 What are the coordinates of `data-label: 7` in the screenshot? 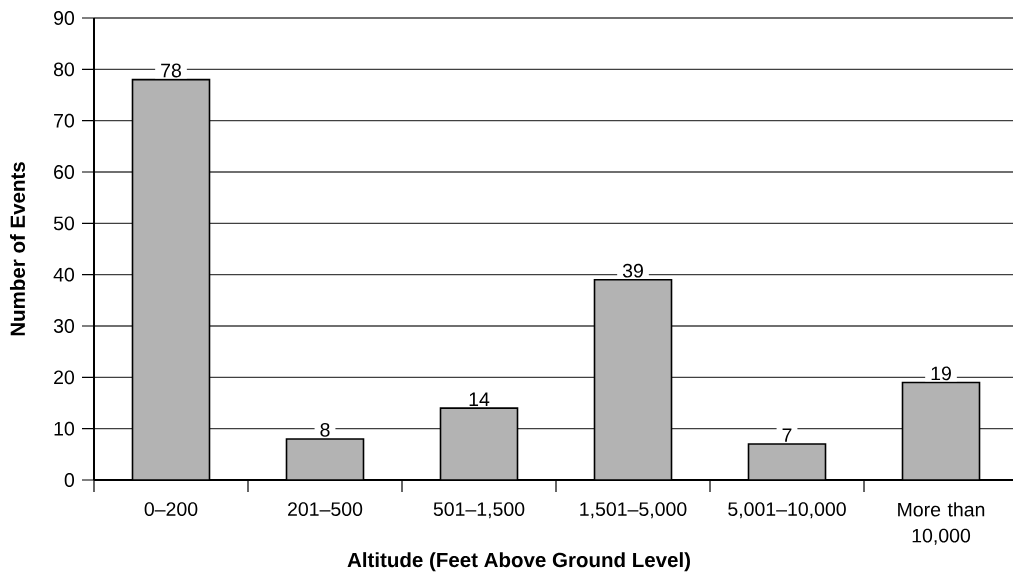 It's located at (787, 435).